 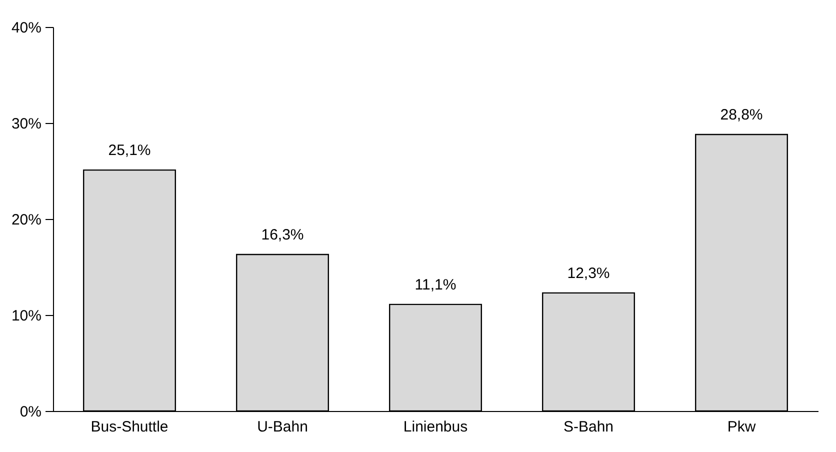 I want to click on y-tick-label: 40%, so click(x=26, y=28).